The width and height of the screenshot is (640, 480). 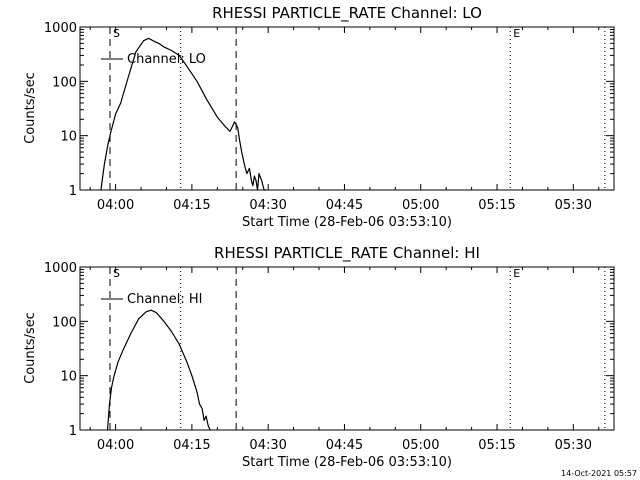 I want to click on legend-label: Channel: LO, so click(x=166, y=59).